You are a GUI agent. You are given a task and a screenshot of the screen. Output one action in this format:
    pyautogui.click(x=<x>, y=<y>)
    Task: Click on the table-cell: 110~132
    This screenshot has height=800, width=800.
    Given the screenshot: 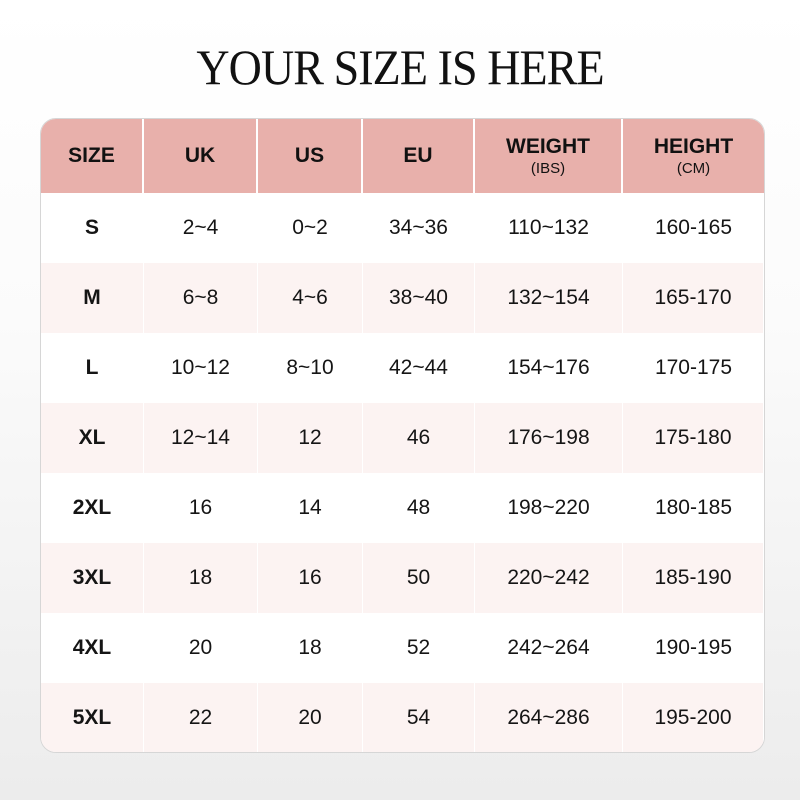 What is the action you would take?
    pyautogui.click(x=549, y=228)
    